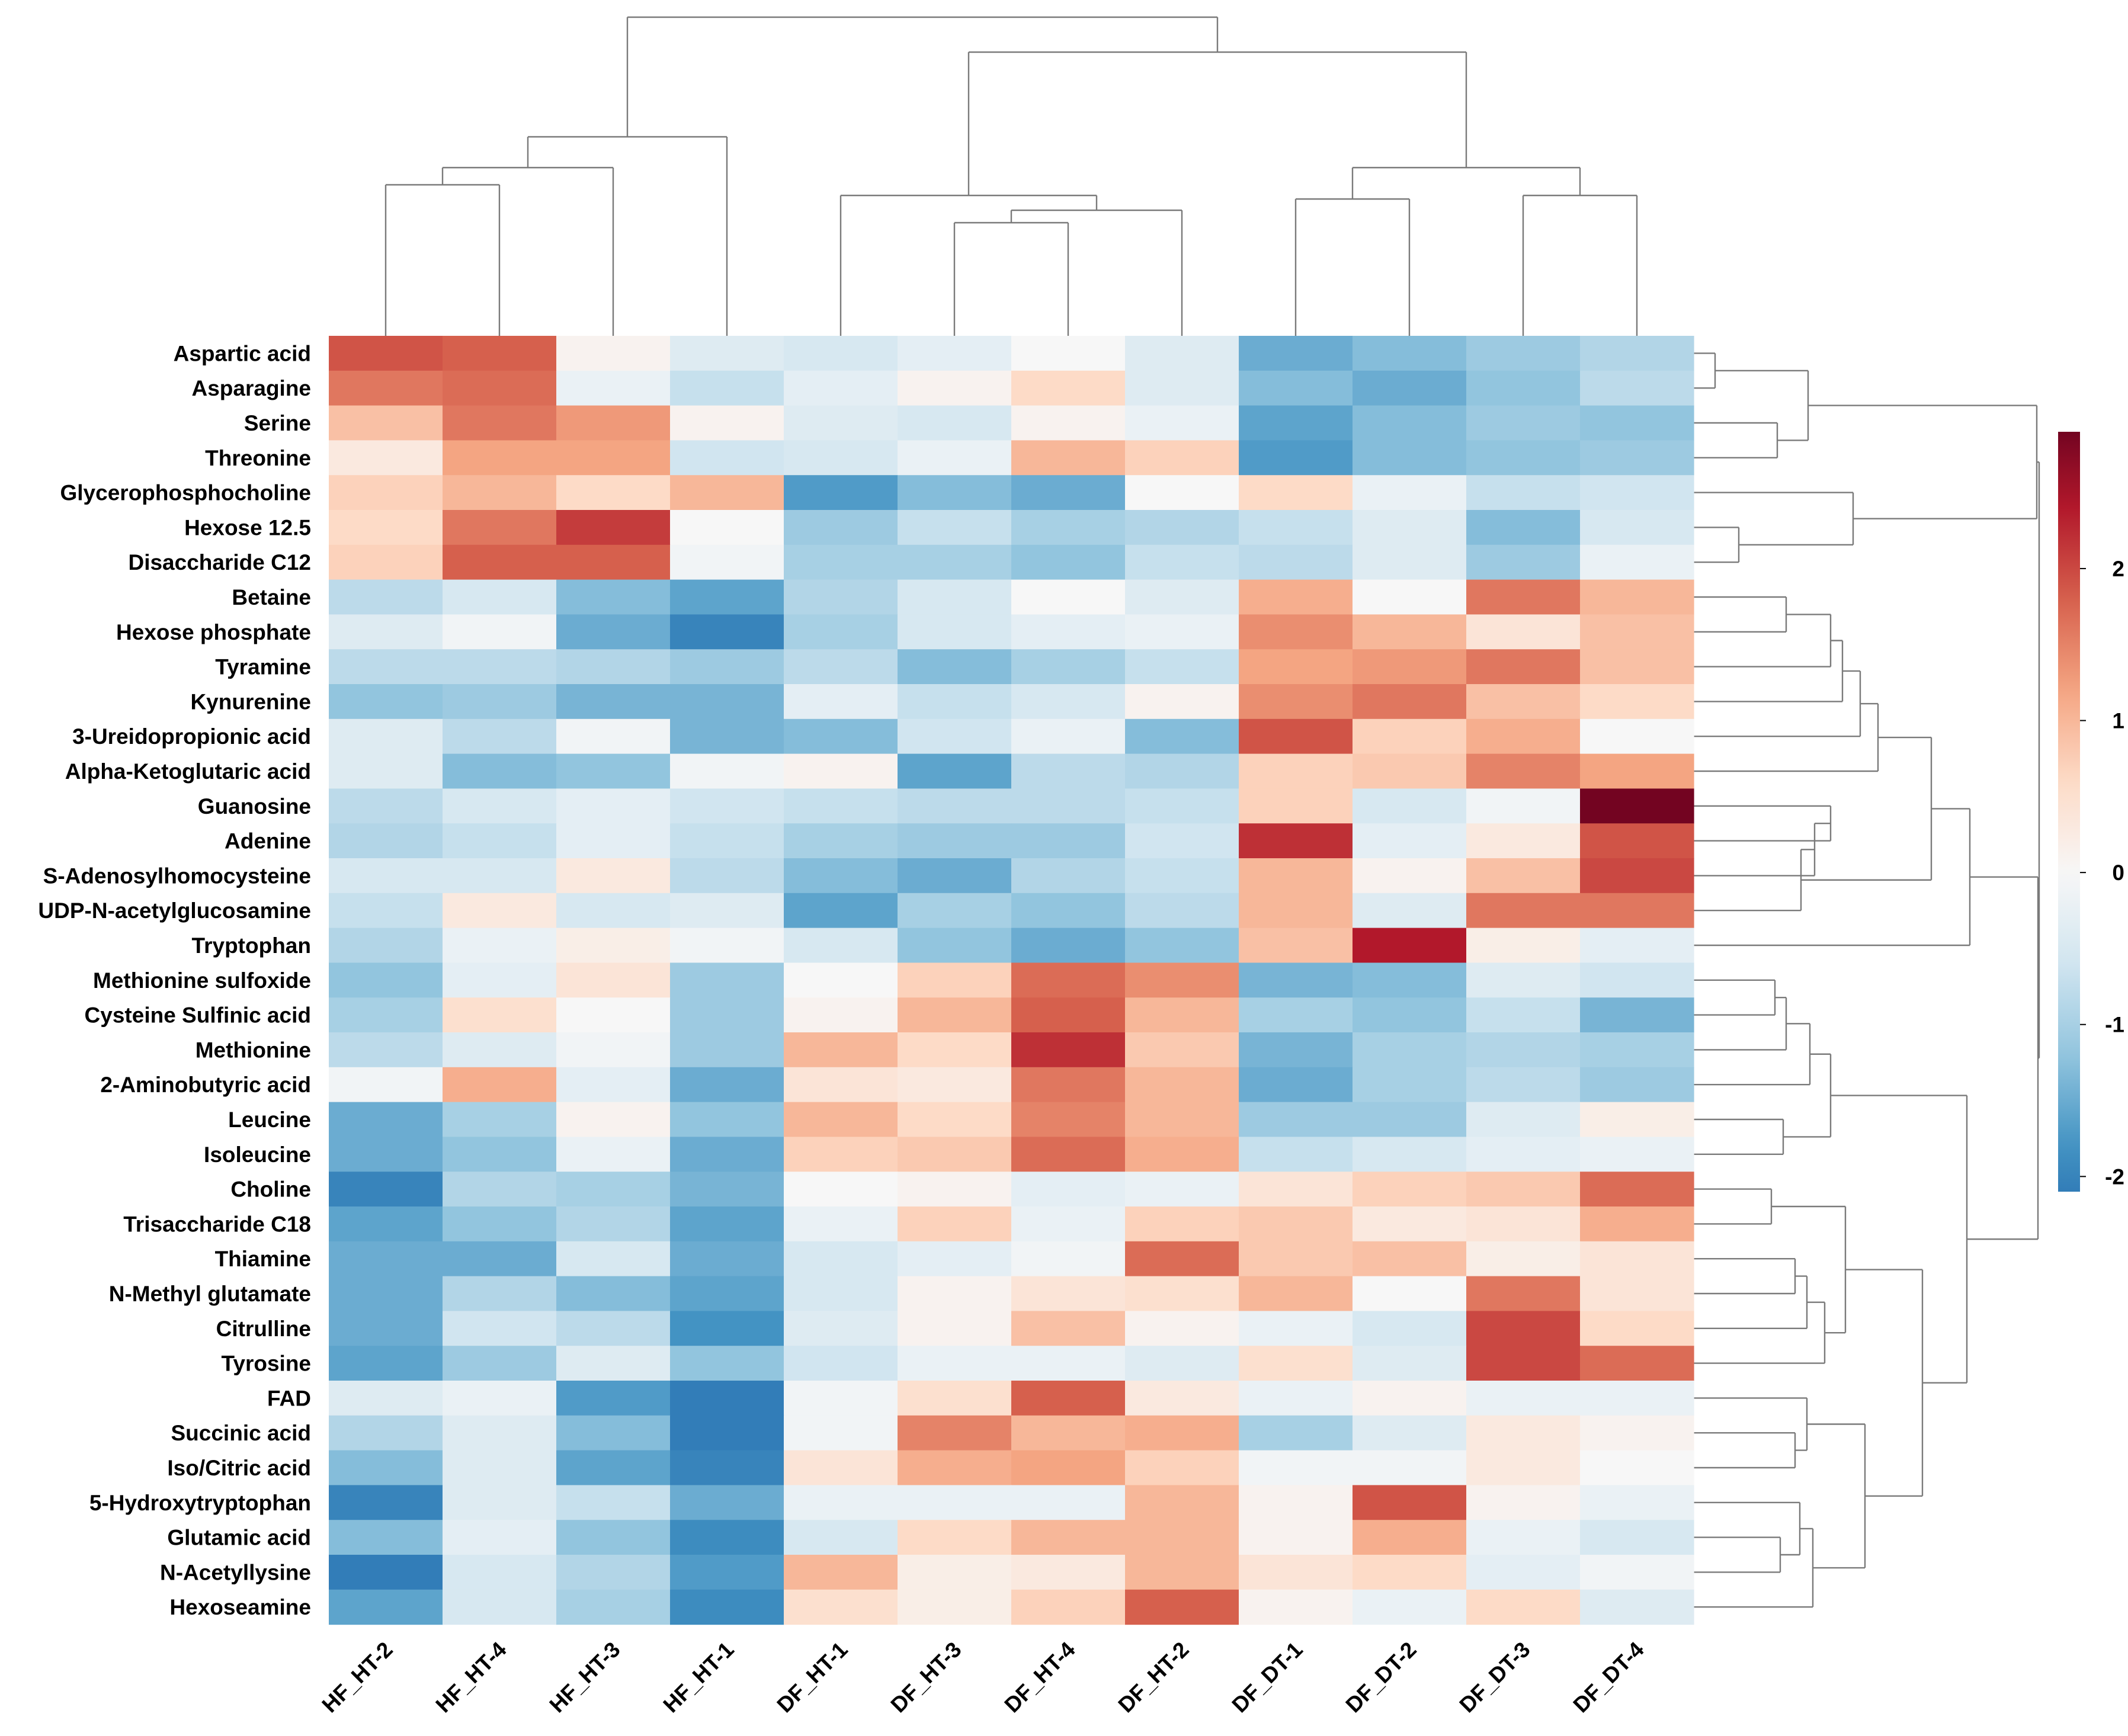  Describe the element at coordinates (251, 388) in the screenshot. I see `row-label: Asparagine` at that location.